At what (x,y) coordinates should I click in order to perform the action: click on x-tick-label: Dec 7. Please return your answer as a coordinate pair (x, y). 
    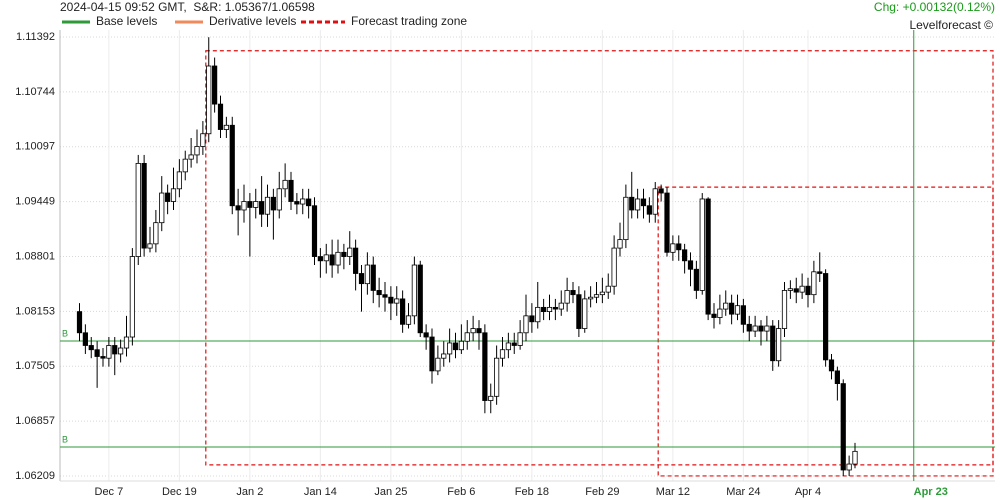
    Looking at the image, I should click on (109, 492).